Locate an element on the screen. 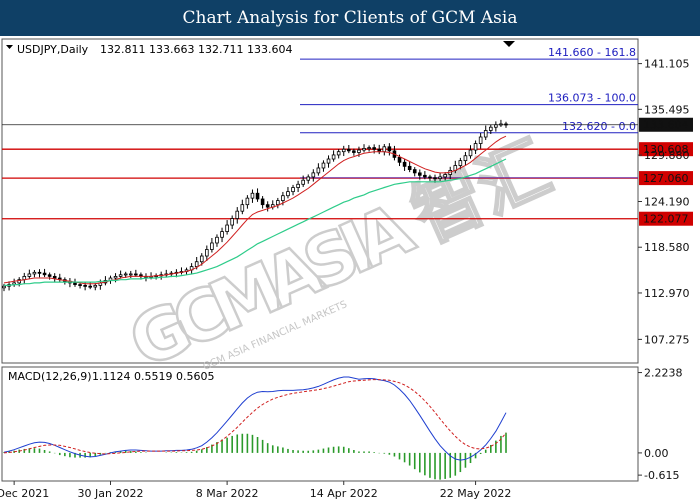  macd-line is located at coordinates (255, 418).